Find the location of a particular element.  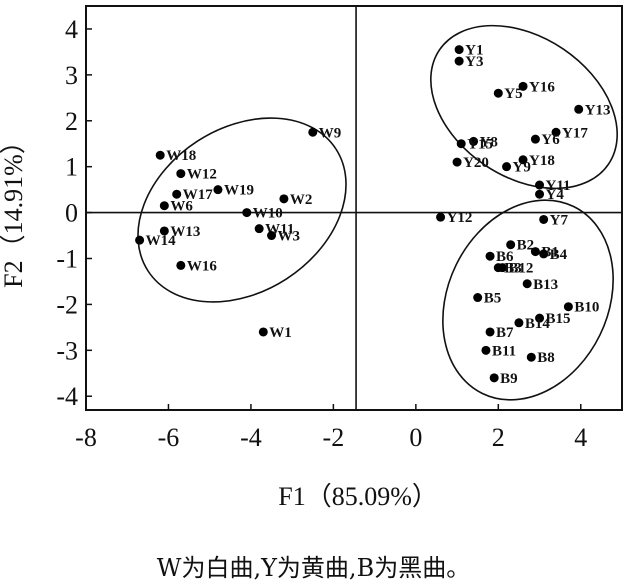

point-label-y16: Y16 is located at coordinates (542, 87).